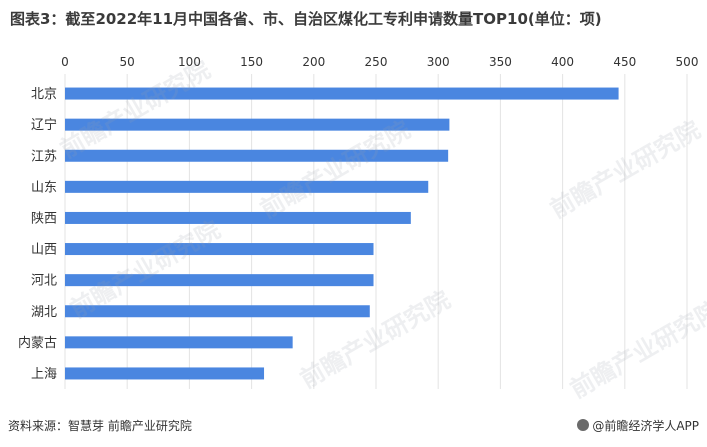 The image size is (707, 447). What do you see at coordinates (44, 250) in the screenshot?
I see `category-label: 山西` at bounding box center [44, 250].